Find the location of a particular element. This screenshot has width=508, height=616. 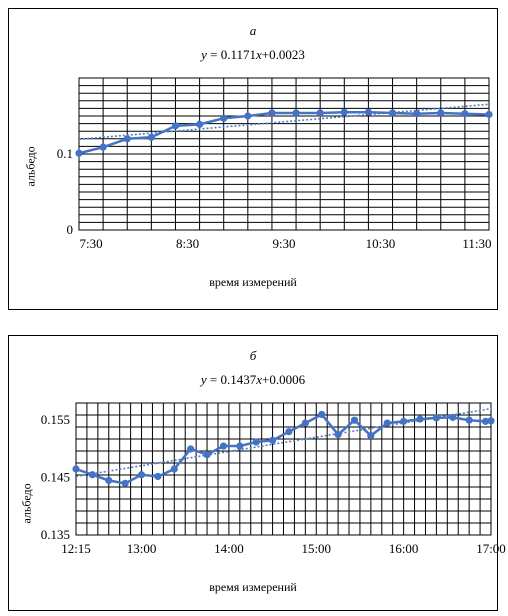

eq-slope-b: 0.1437 is located at coordinates (238, 379).